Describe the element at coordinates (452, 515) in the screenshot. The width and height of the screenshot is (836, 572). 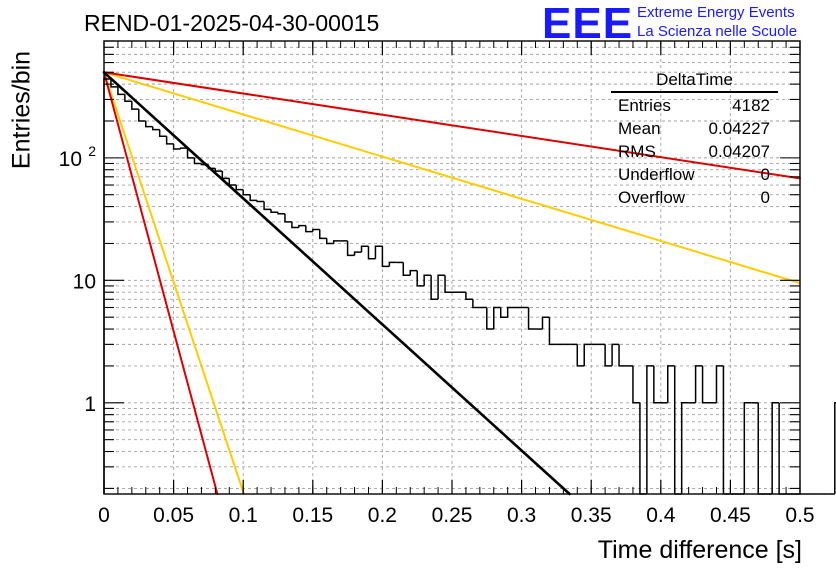
I see `x-tick-label: 0.25` at that location.